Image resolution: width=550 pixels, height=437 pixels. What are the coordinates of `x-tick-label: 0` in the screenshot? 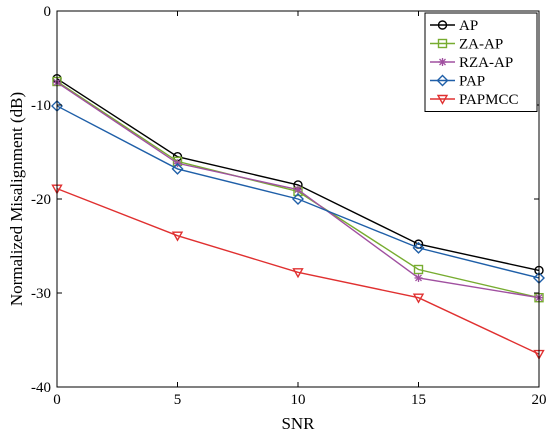 It's located at (57, 400).